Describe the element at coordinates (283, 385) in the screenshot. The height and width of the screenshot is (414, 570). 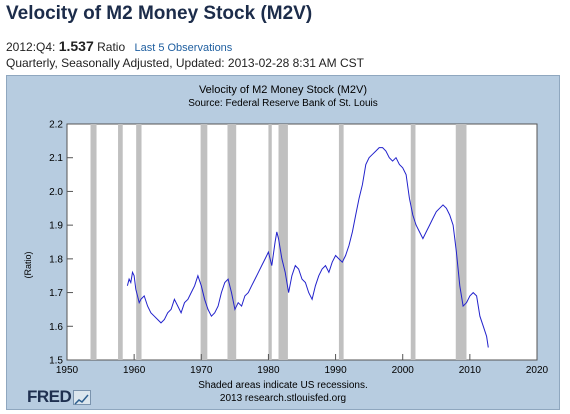
I see `recession-note: Shaded areas indicate US recessions.` at that location.